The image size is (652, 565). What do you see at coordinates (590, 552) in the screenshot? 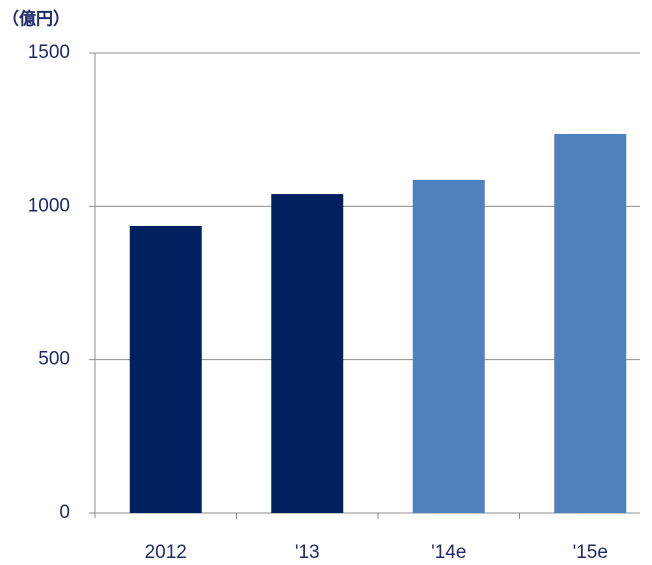
I see `x-tick-label: '15e` at bounding box center [590, 552].